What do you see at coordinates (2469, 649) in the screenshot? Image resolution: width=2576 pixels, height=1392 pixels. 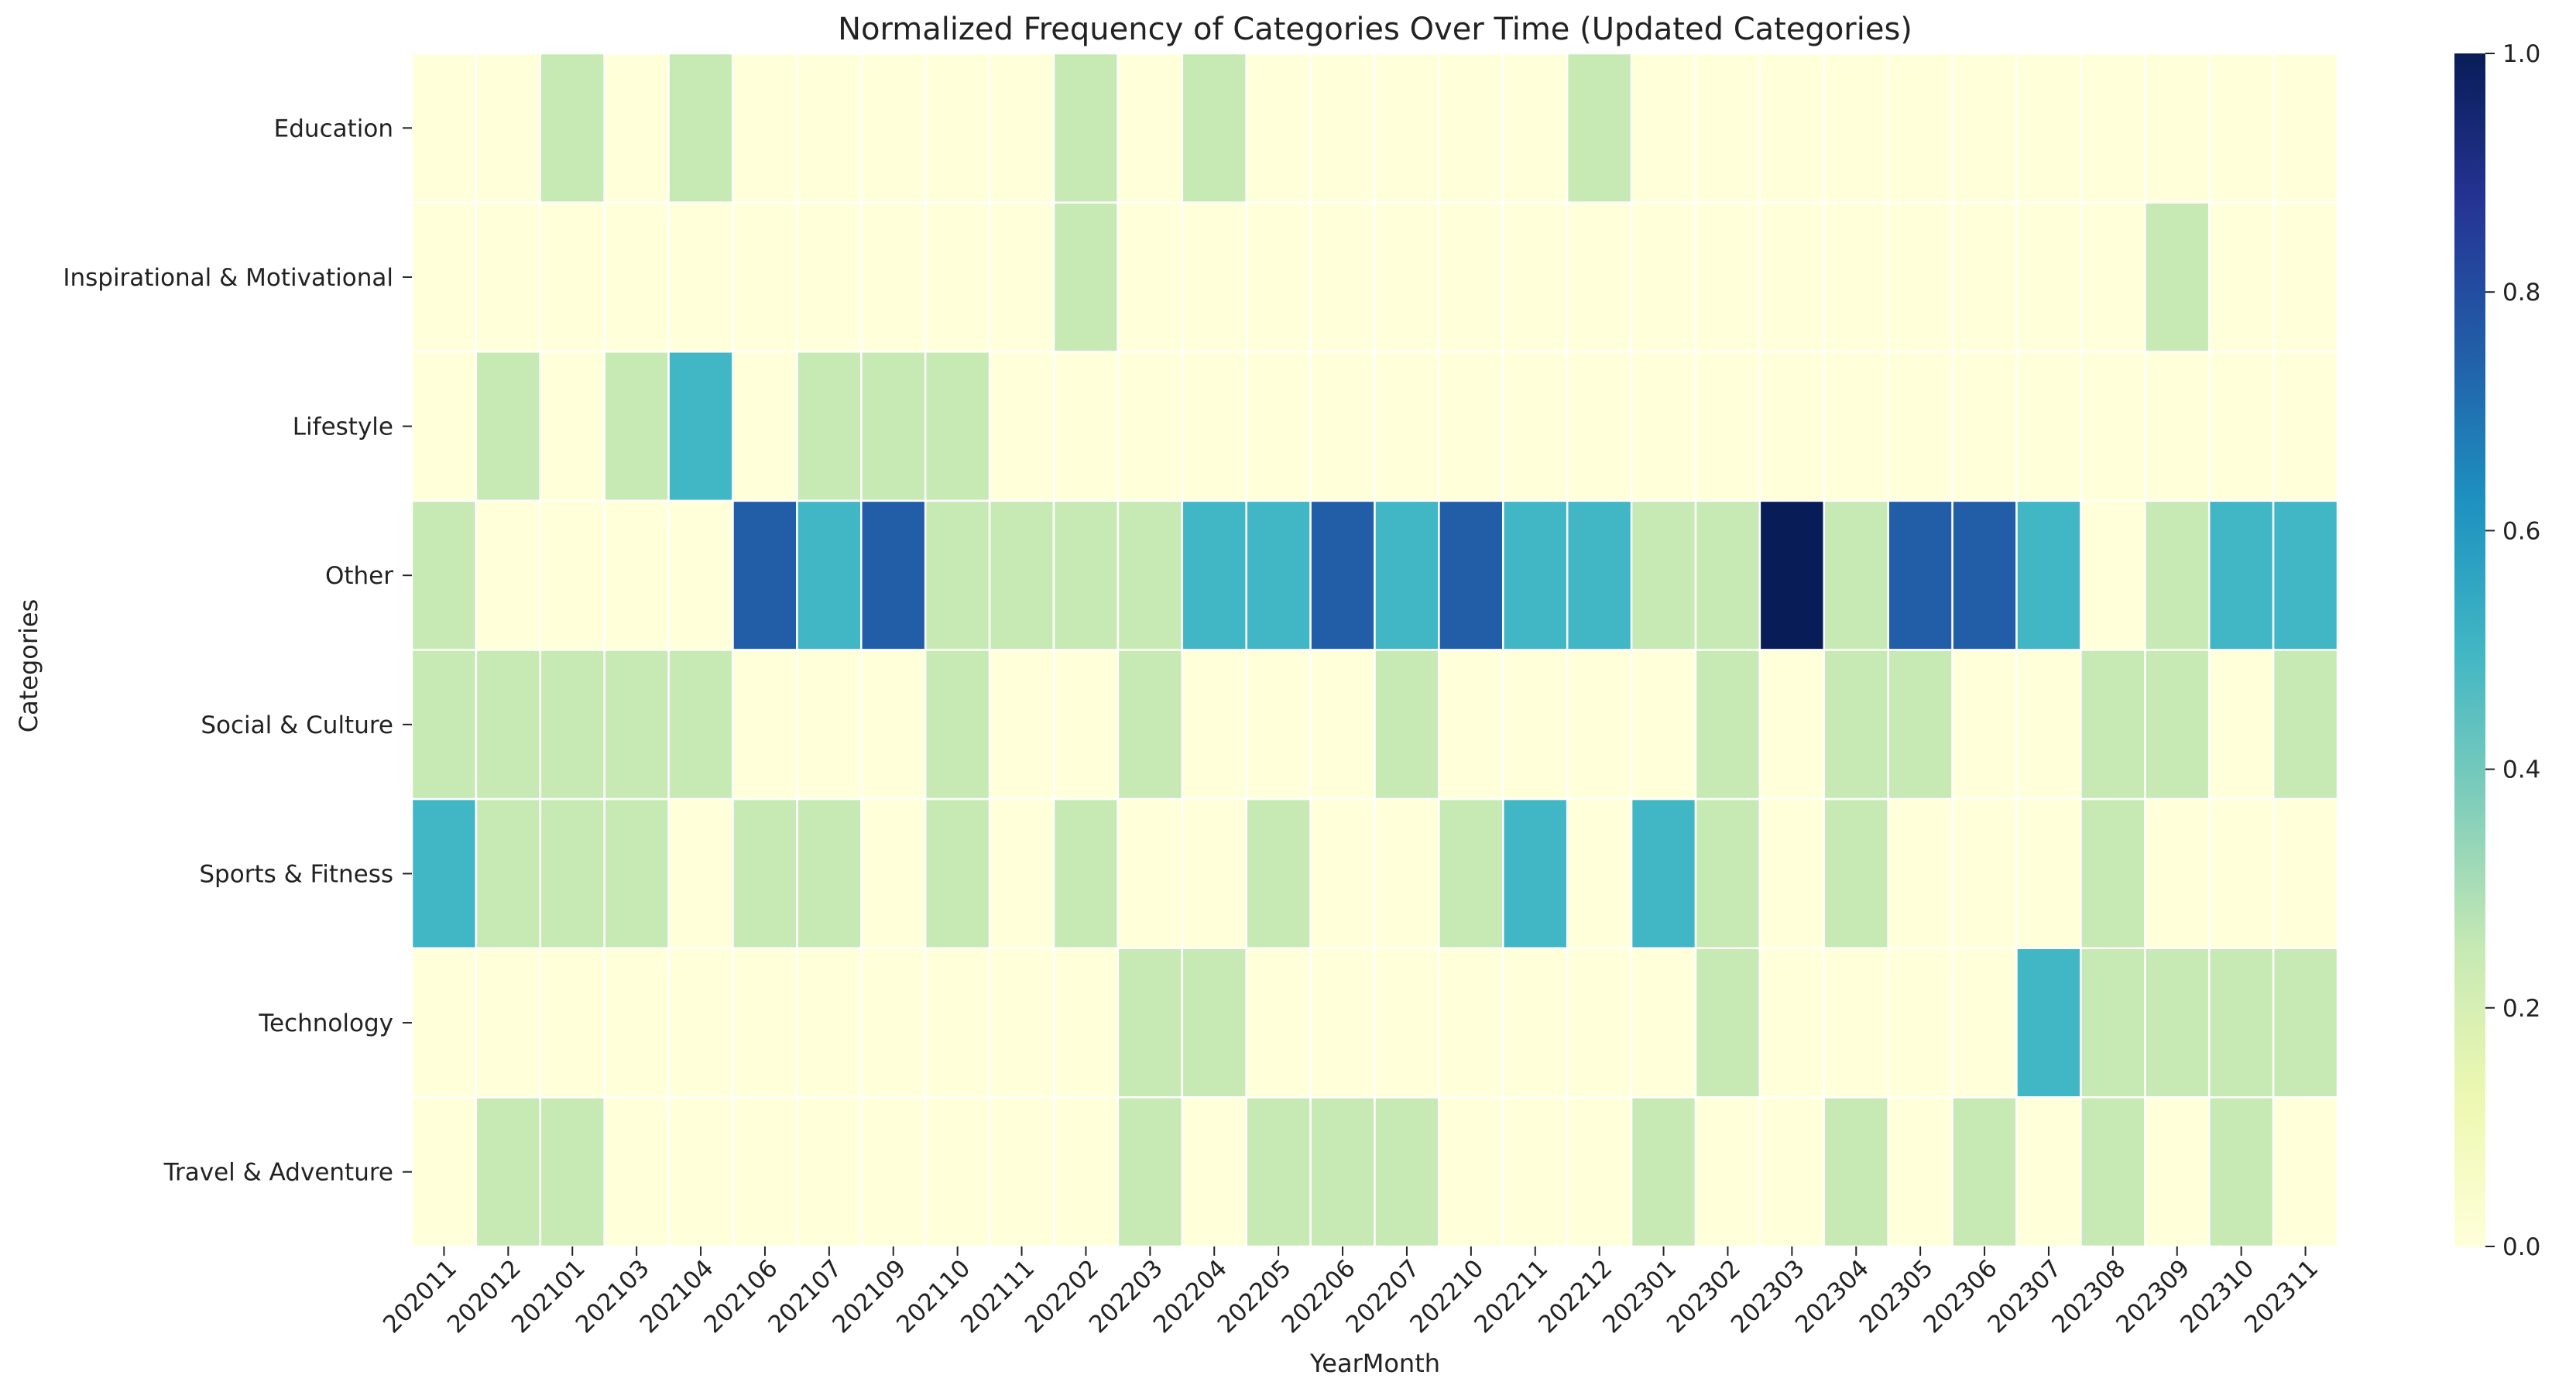 I see `colorbar-gradient` at bounding box center [2469, 649].